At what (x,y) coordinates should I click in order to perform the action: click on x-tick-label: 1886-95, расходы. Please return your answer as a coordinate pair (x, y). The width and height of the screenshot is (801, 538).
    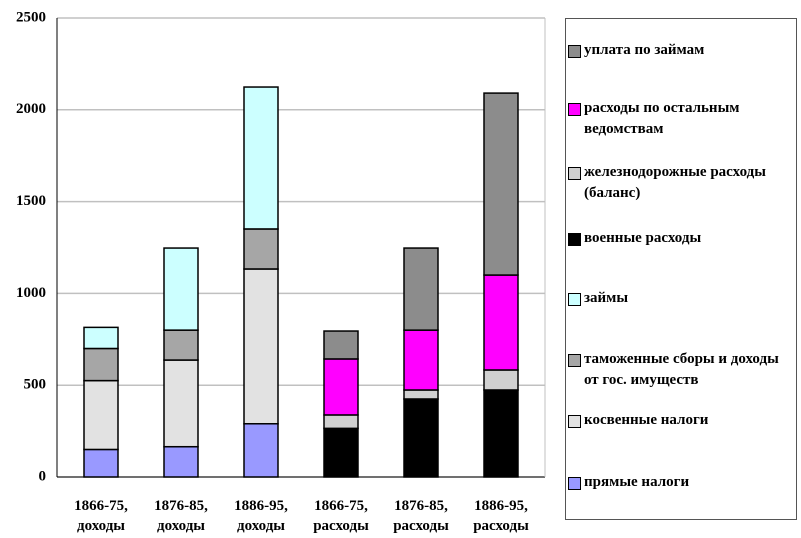
    Looking at the image, I should click on (501, 516).